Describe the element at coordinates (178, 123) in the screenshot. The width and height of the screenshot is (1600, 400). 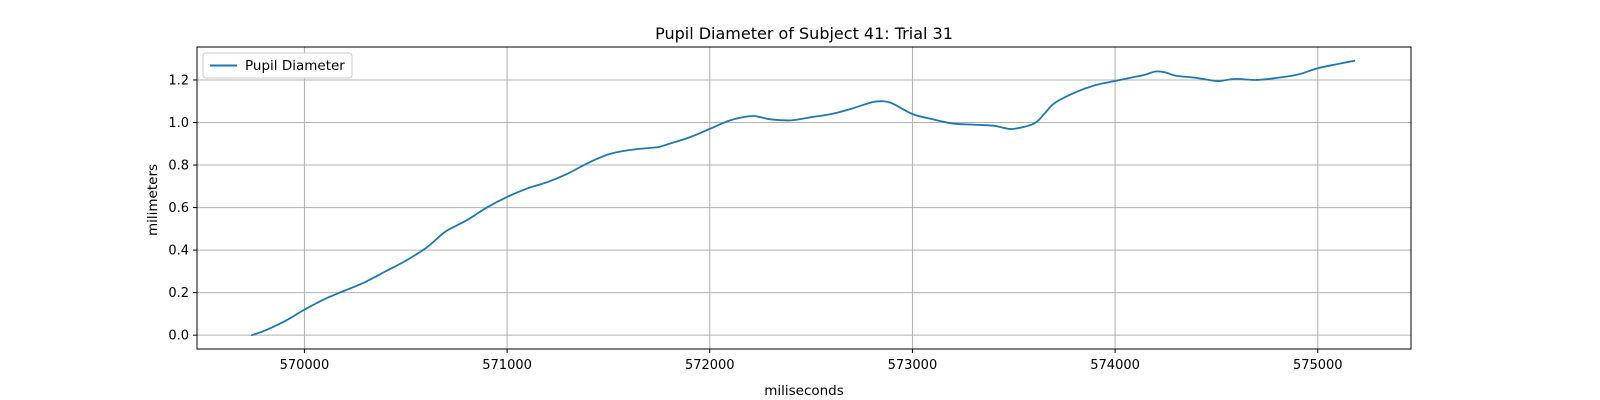
I see `y-tick-label: 1.0` at that location.